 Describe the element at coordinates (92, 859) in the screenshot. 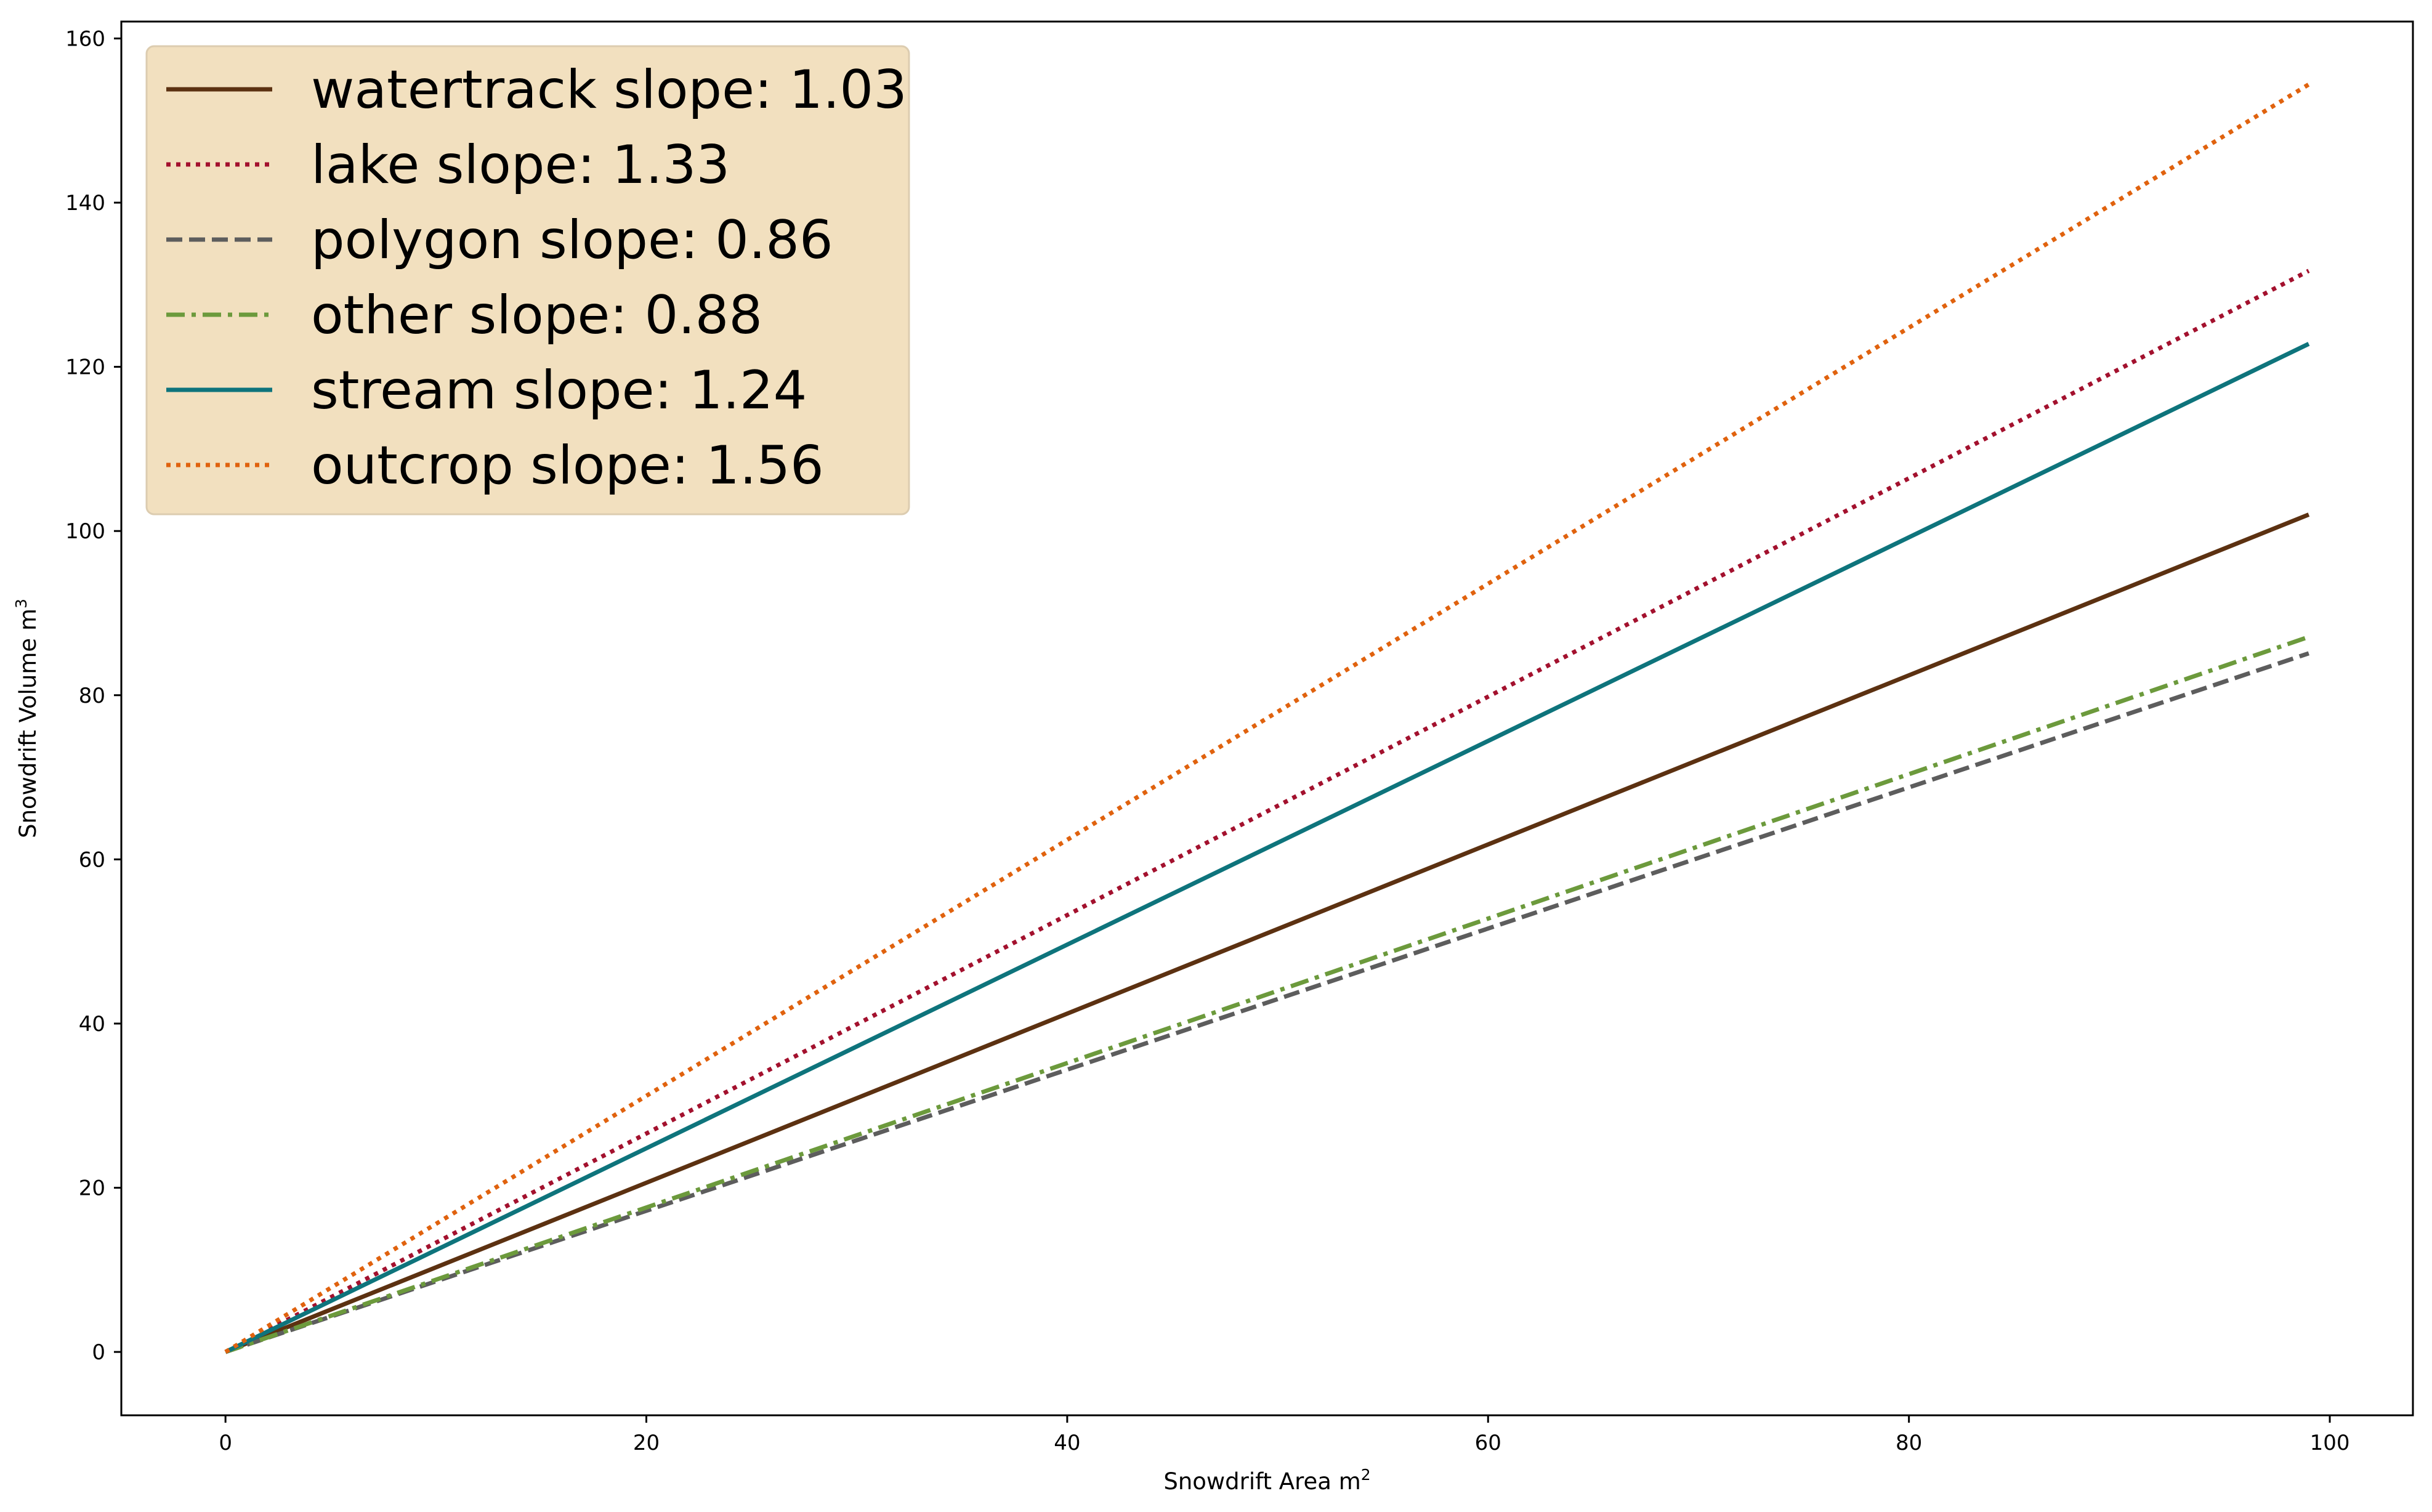

I see `y-tick-label: 60` at that location.